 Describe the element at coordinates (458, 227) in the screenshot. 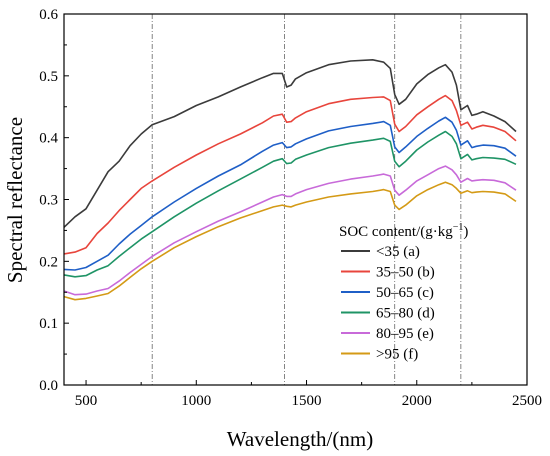

I see `legend-title-sup: −1` at that location.